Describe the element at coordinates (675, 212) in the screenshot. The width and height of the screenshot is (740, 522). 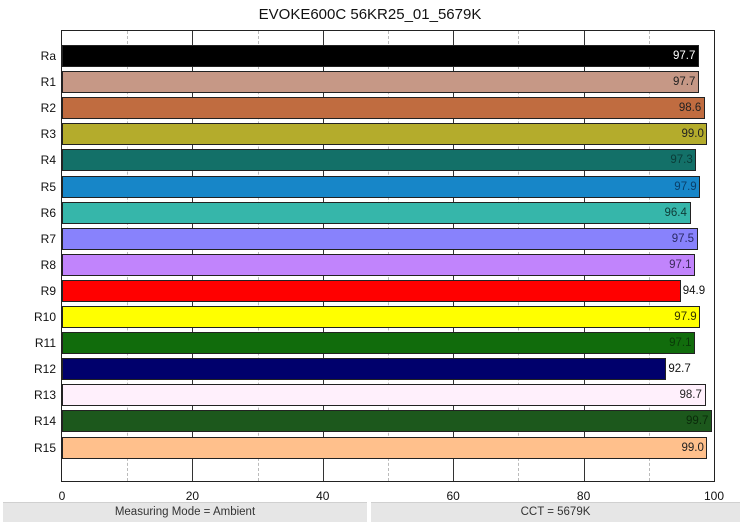
I see `bar-value-label: 96.4` at that location.